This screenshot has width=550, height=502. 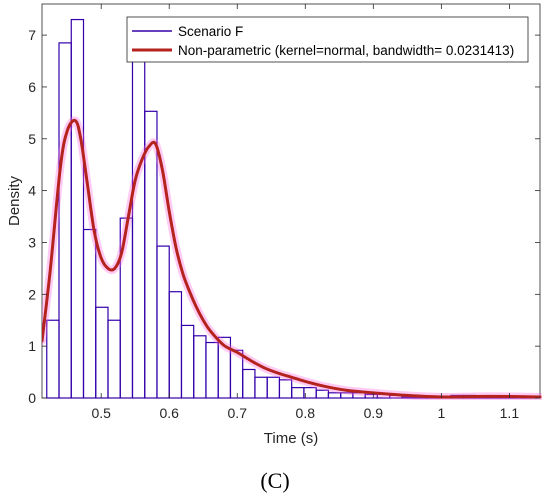 I want to click on legend-box, so click(x=327, y=39).